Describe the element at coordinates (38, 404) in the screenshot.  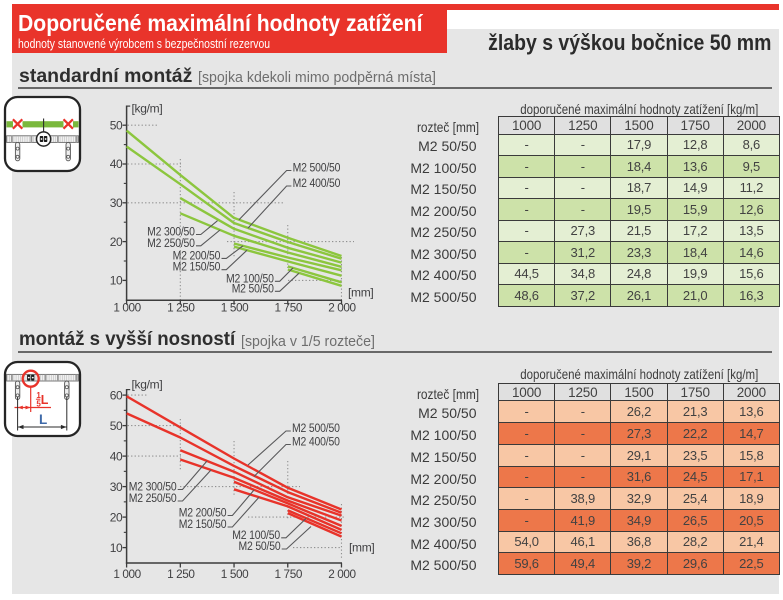
I see `svg-text: 5` at that location.